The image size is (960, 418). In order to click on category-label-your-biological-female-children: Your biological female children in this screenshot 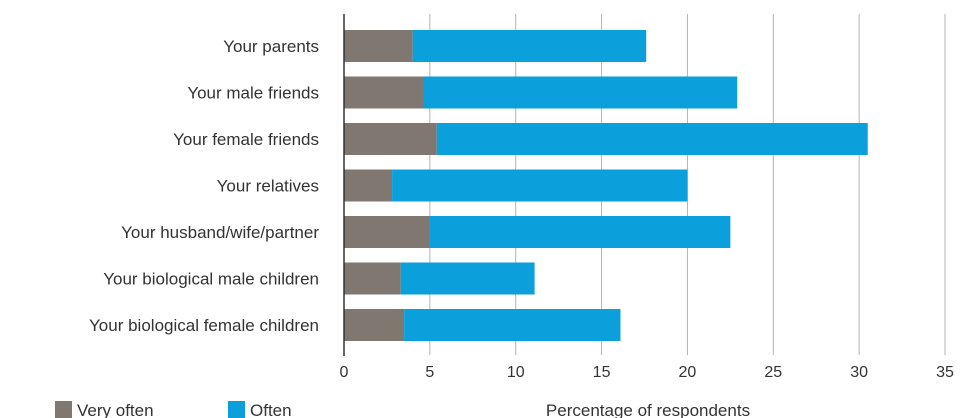, I will do `click(204, 325)`.